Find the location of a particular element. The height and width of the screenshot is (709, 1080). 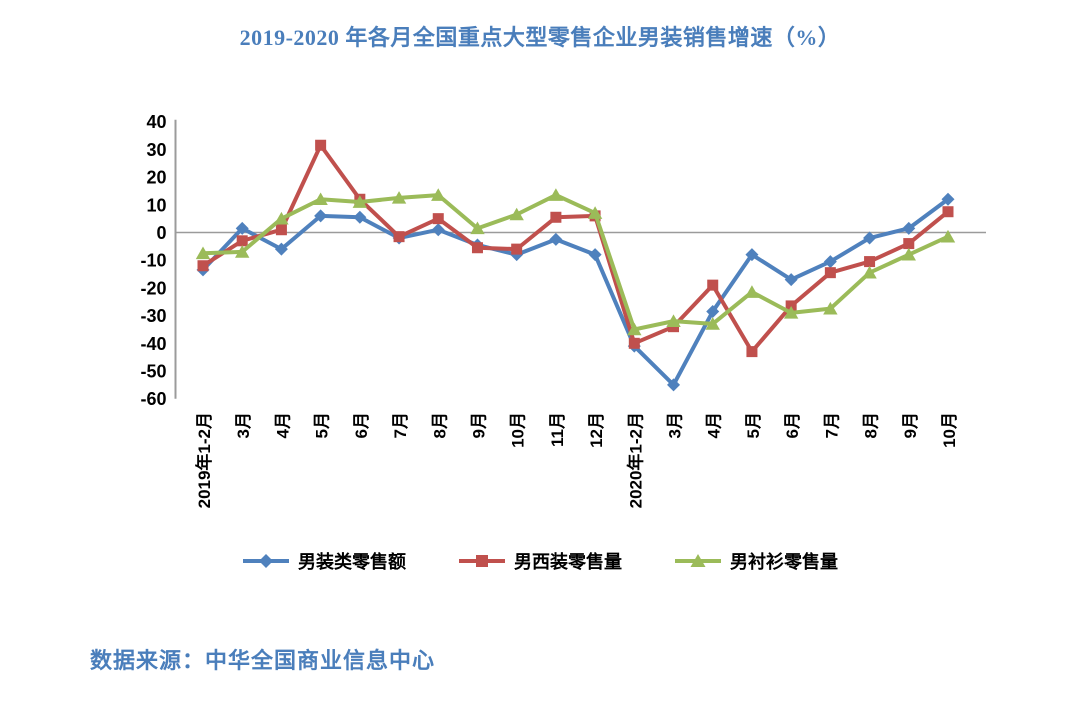

y-tick-label: 20 is located at coordinates (156, 178).